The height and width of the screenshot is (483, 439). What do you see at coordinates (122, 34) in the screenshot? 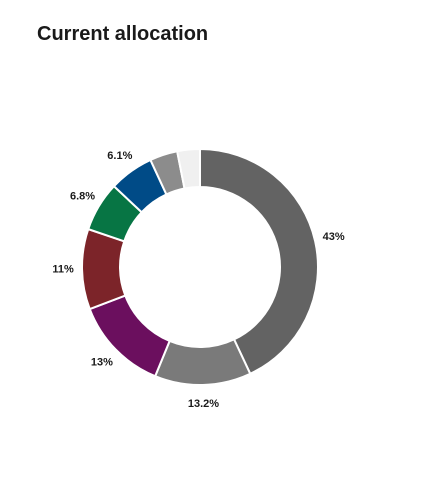
I see `chart-title: Current allocation` at bounding box center [122, 34].